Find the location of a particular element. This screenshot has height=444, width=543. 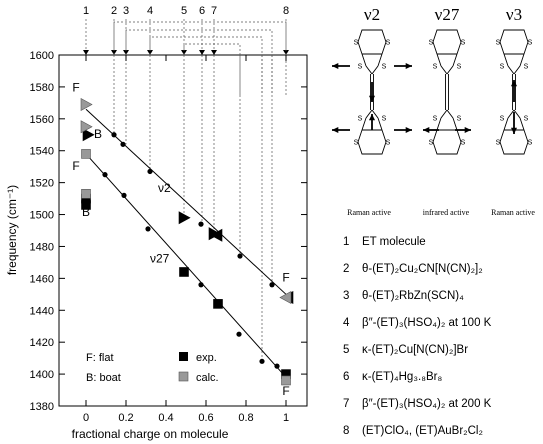

compound-name: κ-(ET)₄Hg₃.₈Br₈ is located at coordinates (402, 377).